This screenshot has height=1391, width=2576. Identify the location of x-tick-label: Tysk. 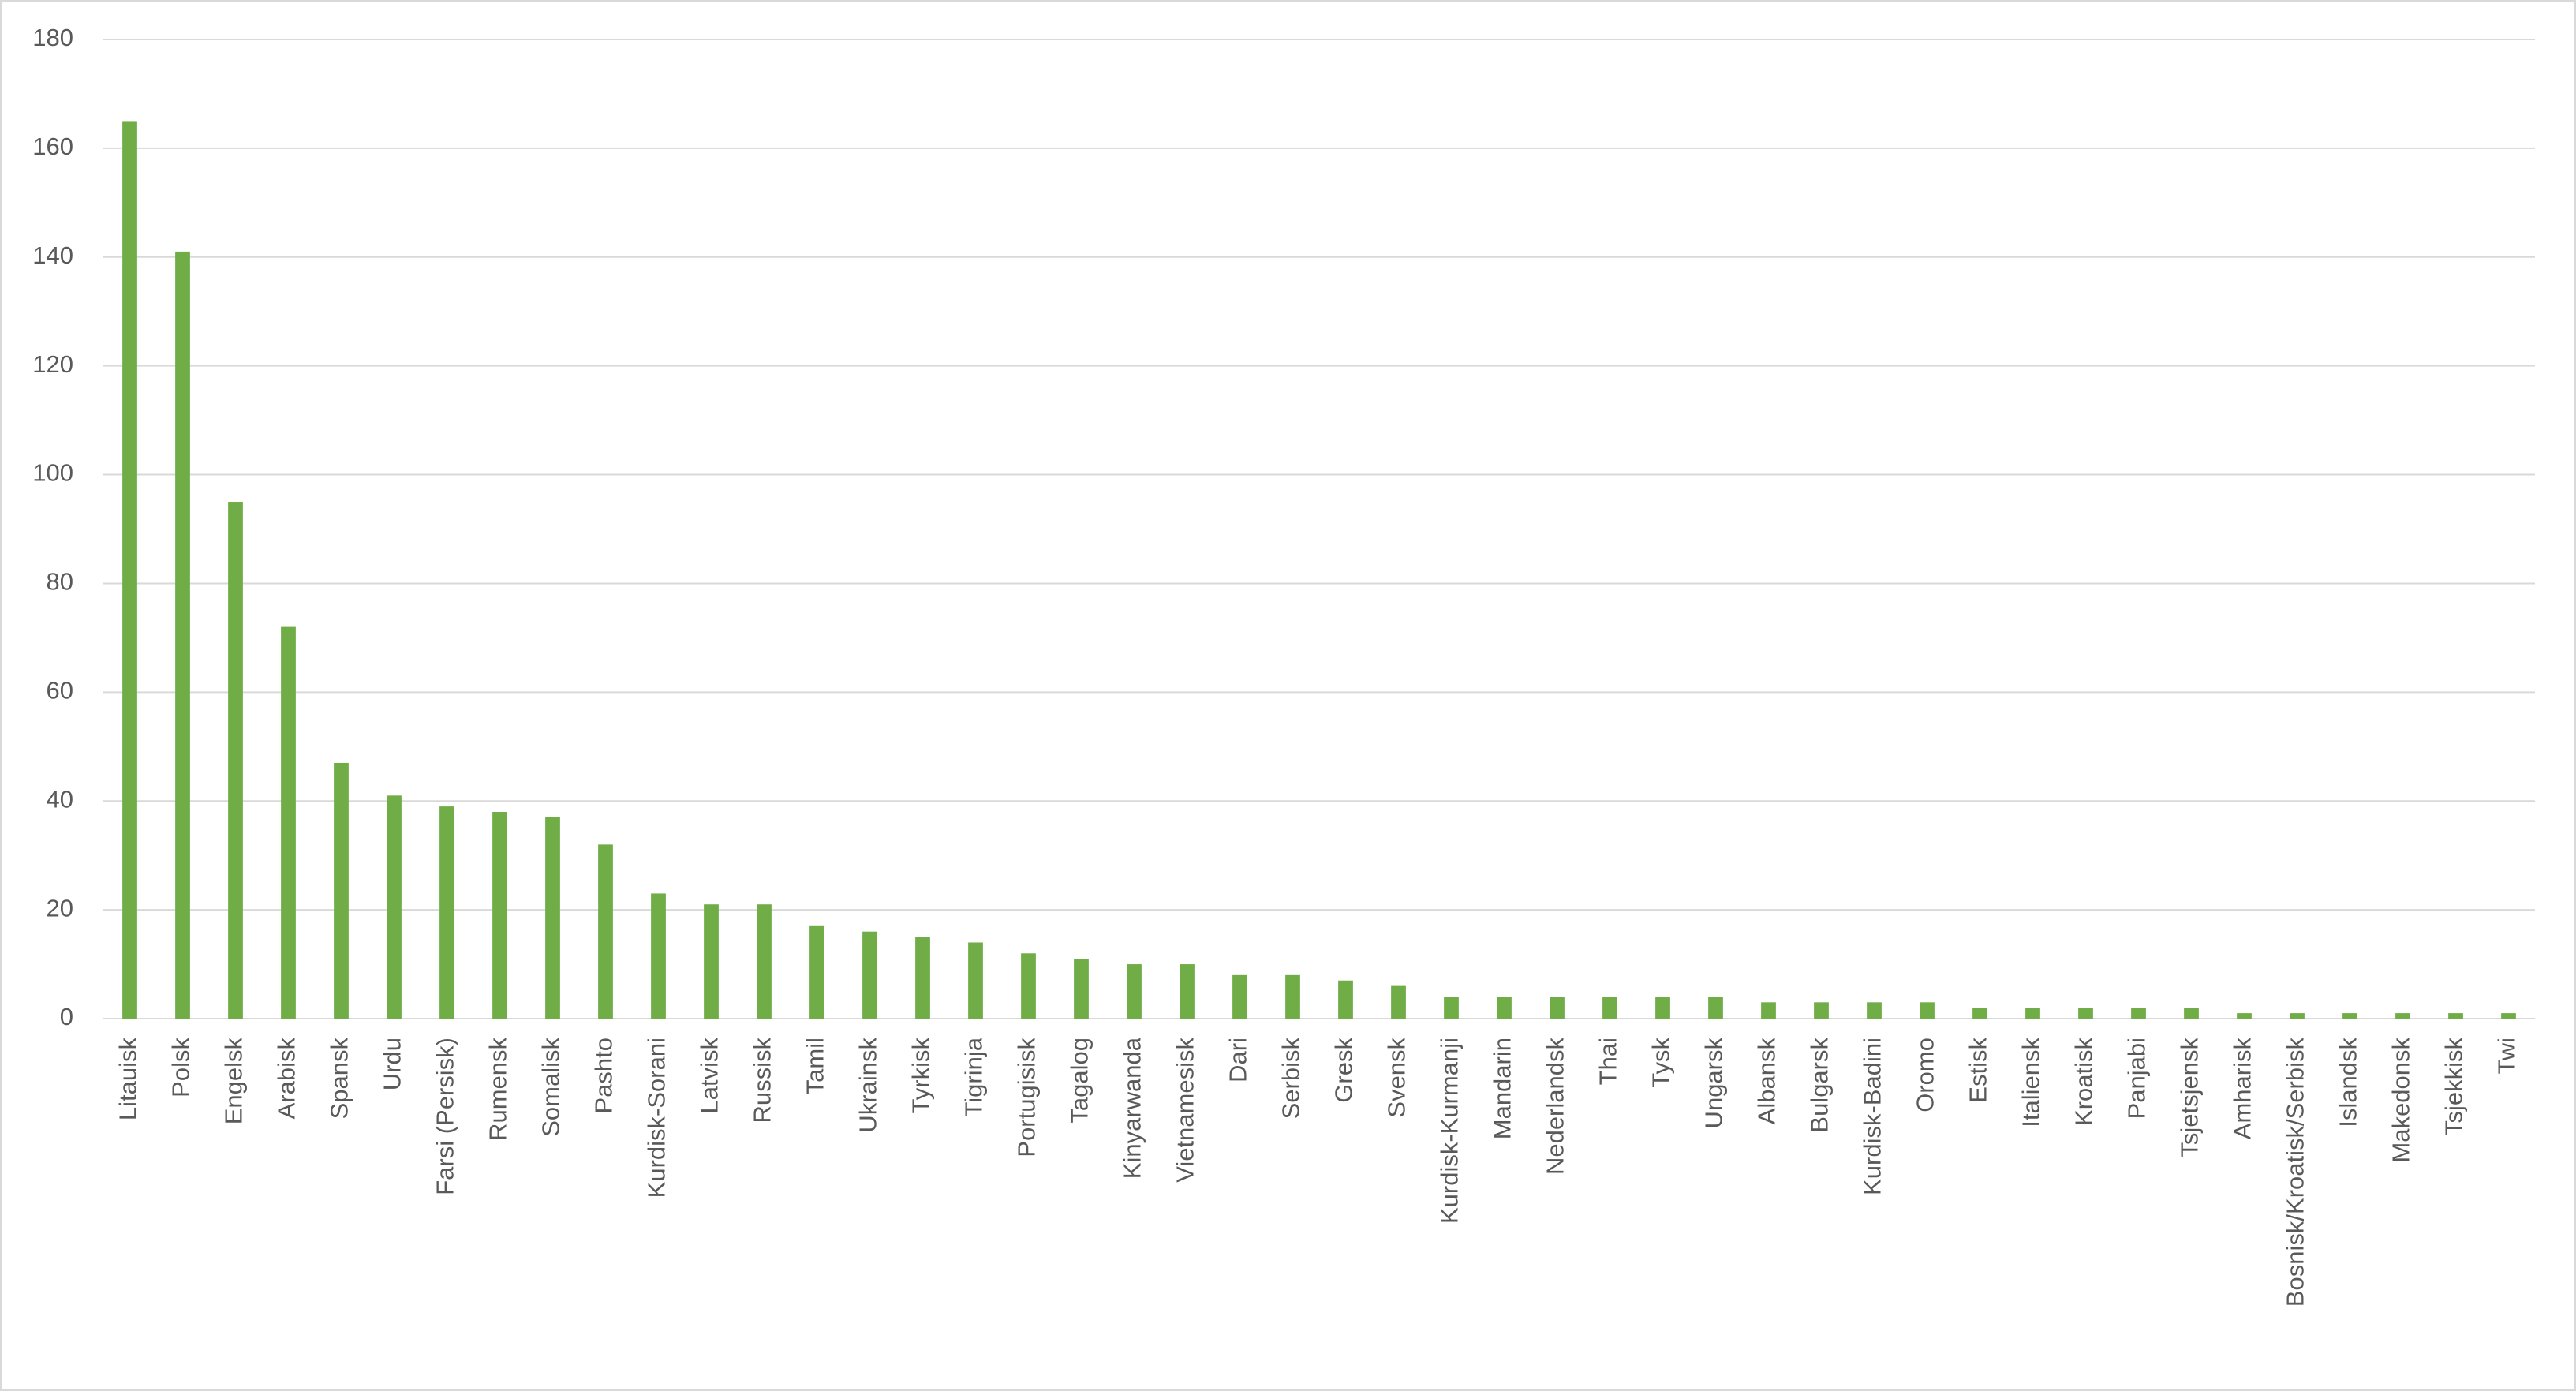
(1661, 1063).